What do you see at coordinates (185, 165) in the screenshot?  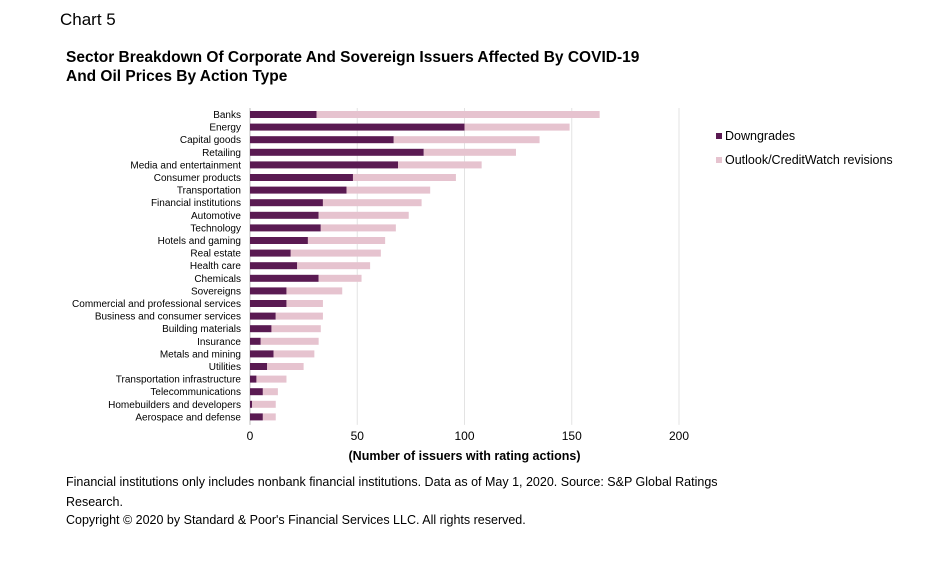 I see `category-label: Media and entertainment` at bounding box center [185, 165].